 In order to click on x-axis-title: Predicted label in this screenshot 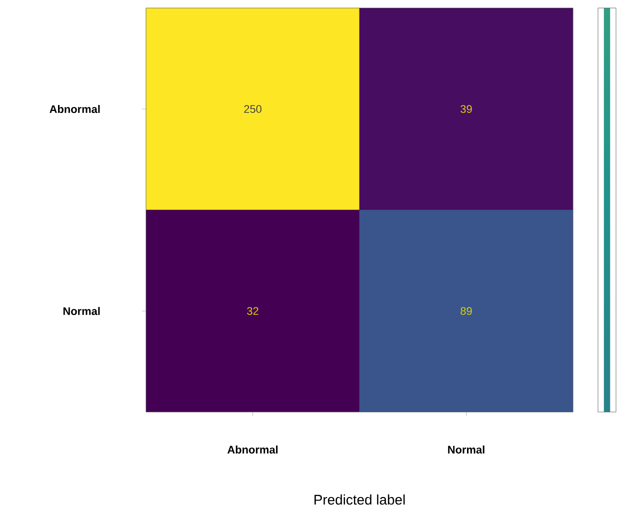, I will do `click(359, 499)`.